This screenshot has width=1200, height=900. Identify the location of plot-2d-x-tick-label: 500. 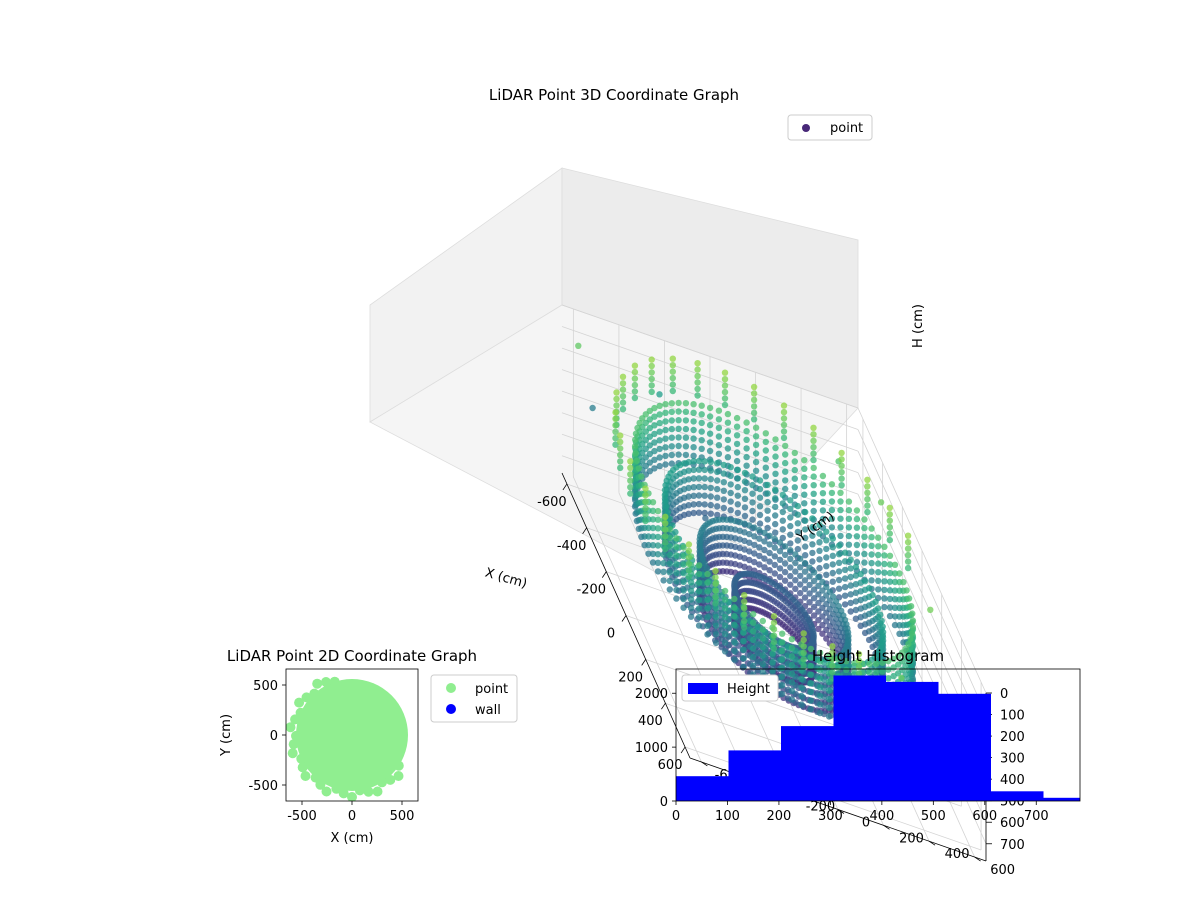
(402, 816).